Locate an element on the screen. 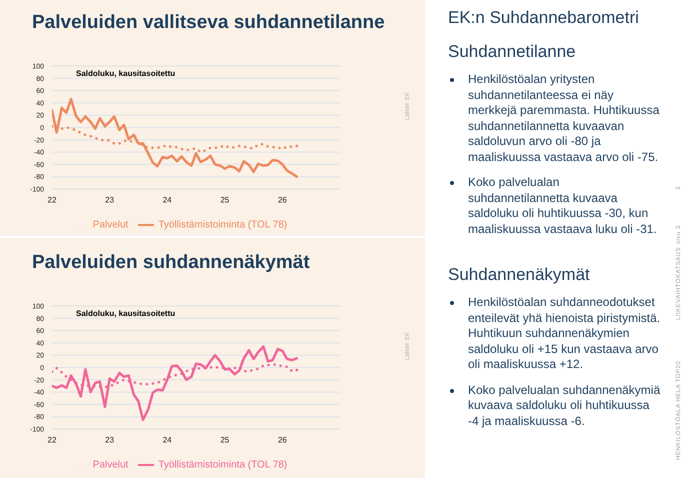 The image size is (690, 478). chart-title: Palveluiden vallitseva suhdannetilanne is located at coordinates (208, 23).